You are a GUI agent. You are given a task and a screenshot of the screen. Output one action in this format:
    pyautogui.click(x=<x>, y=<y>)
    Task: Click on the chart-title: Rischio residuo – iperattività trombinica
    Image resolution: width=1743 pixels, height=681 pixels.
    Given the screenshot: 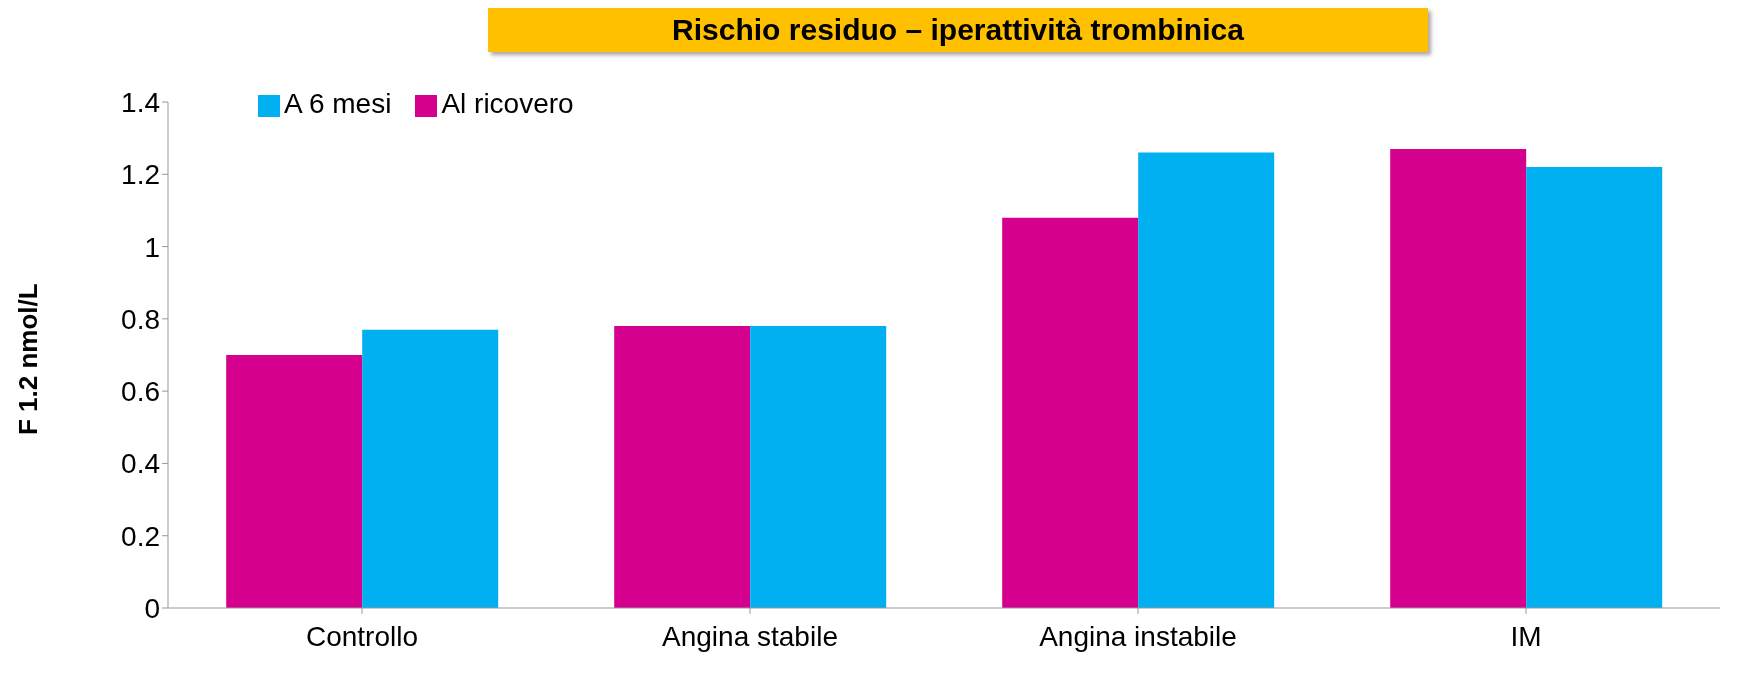 What is the action you would take?
    pyautogui.click(x=958, y=30)
    